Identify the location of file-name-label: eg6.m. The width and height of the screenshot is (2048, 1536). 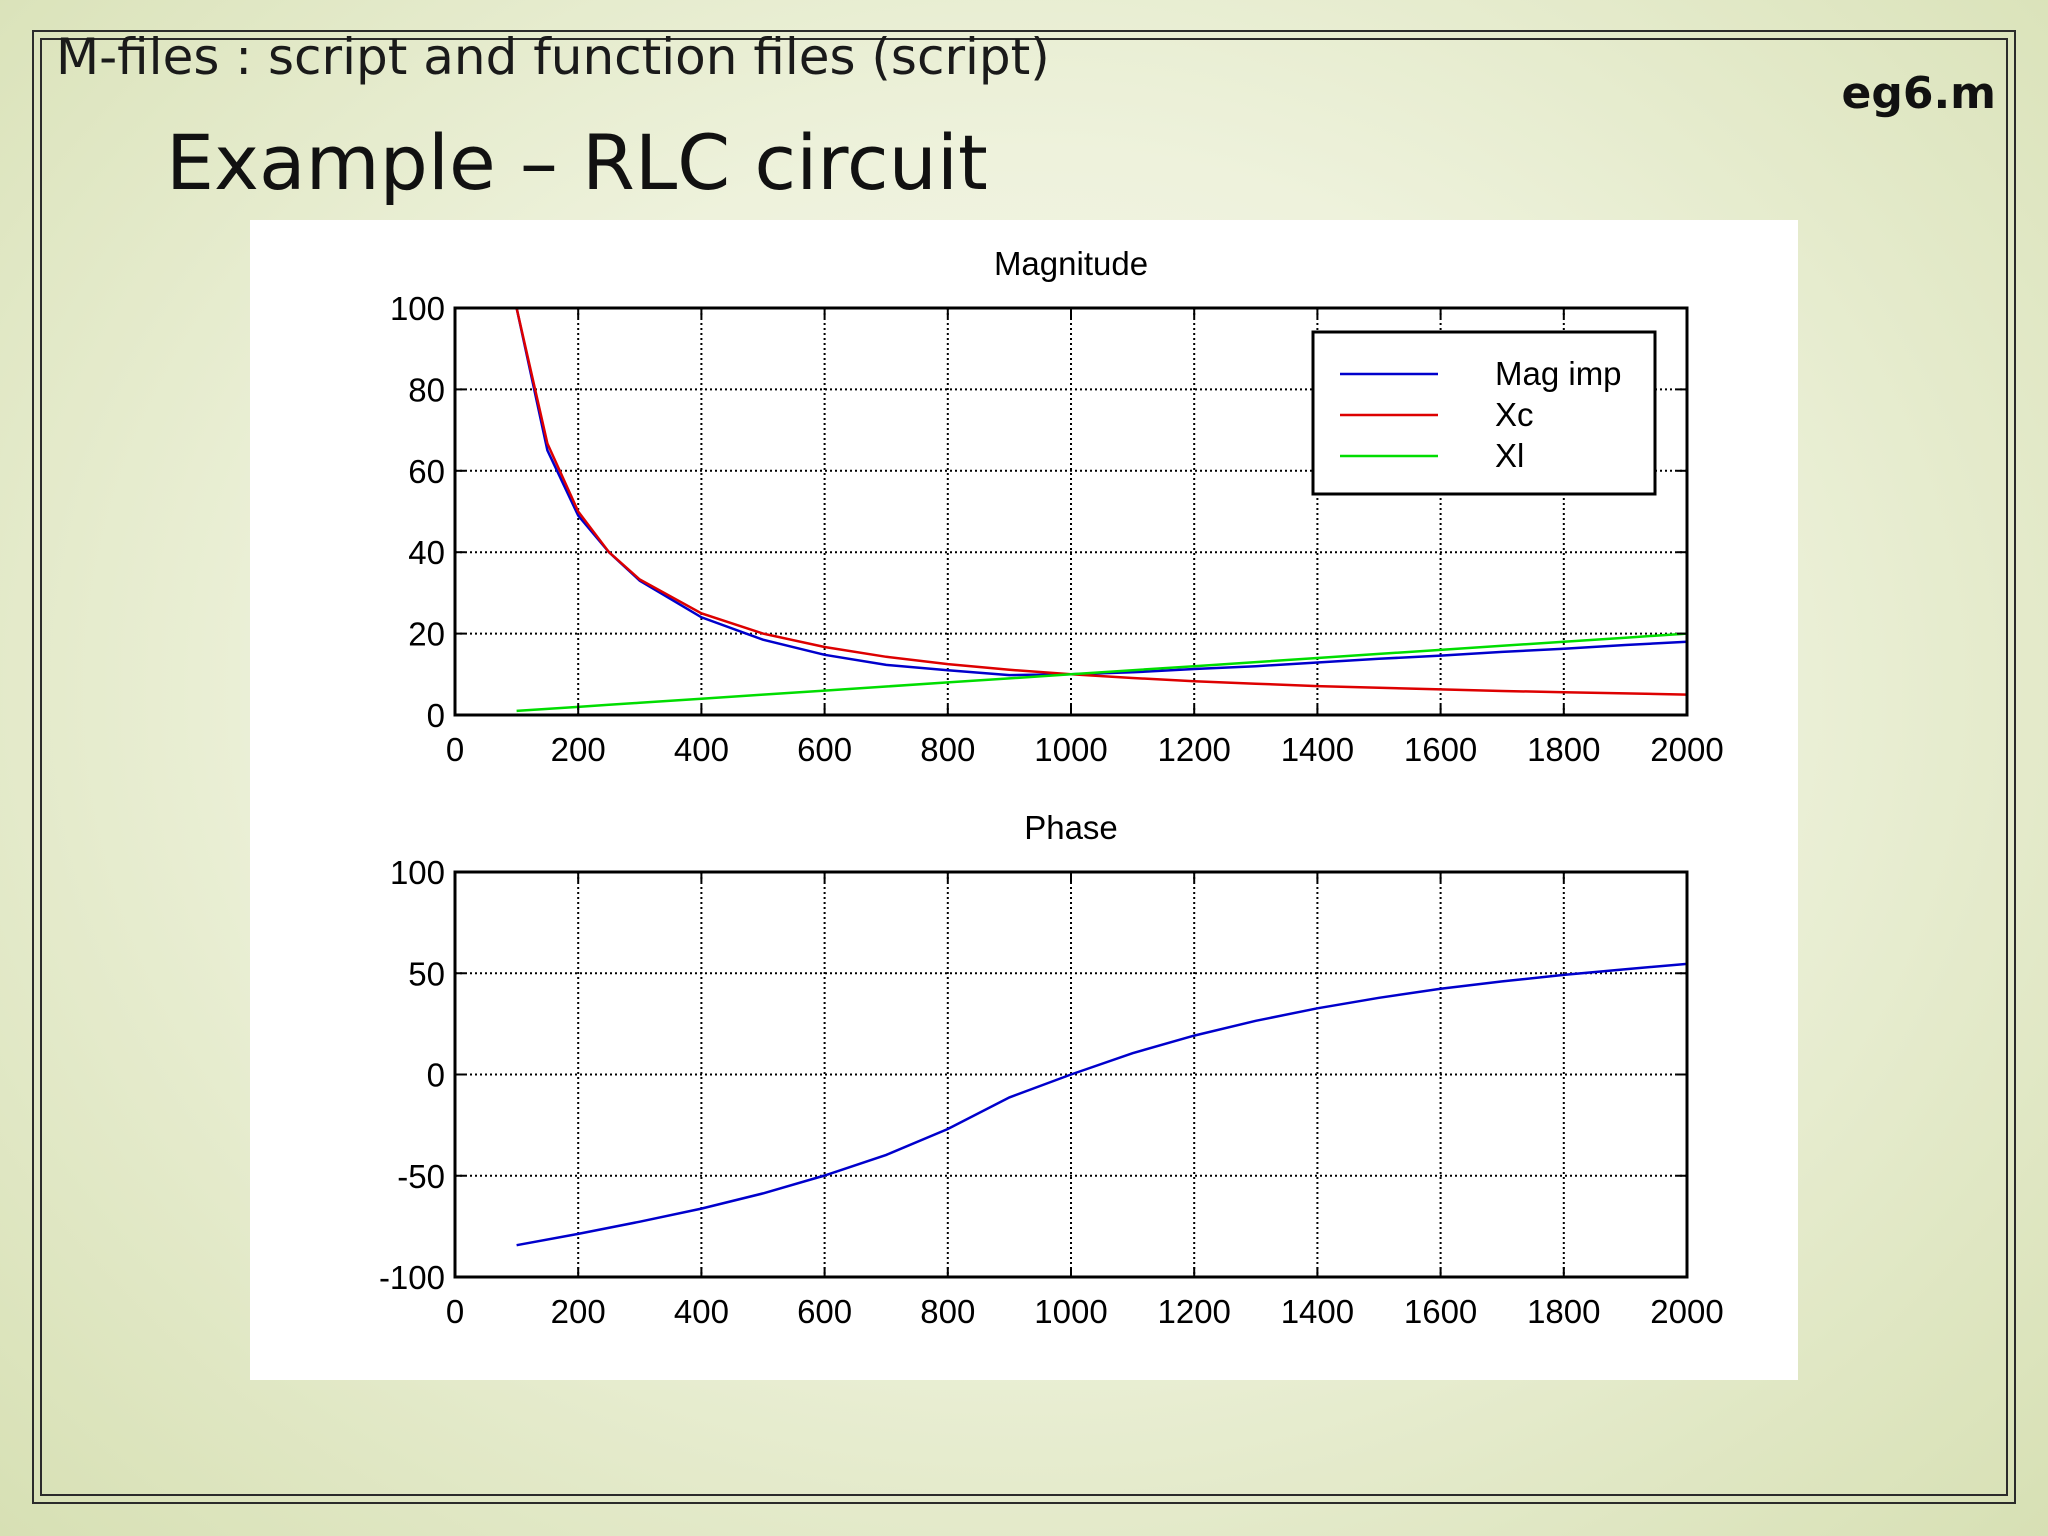
(1918, 93).